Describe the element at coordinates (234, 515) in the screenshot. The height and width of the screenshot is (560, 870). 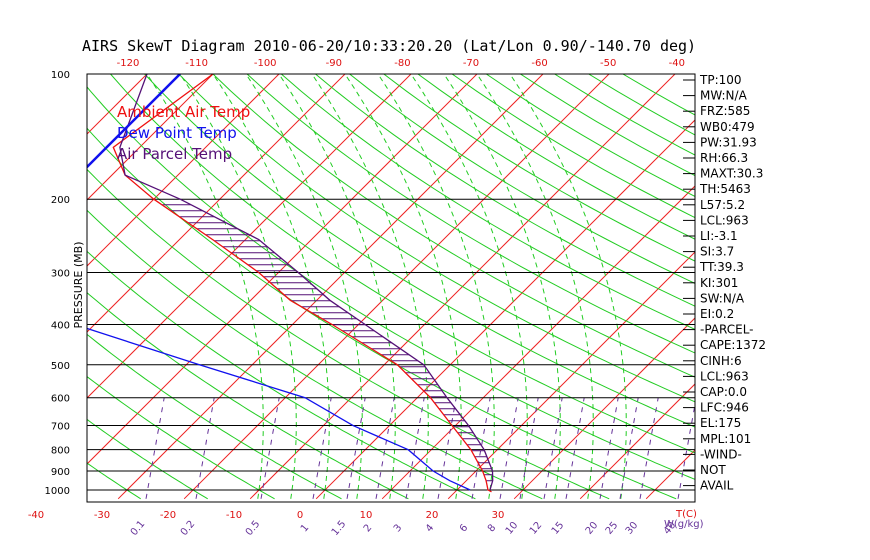
I see `bottom-temperature-tick-label: -10` at that location.